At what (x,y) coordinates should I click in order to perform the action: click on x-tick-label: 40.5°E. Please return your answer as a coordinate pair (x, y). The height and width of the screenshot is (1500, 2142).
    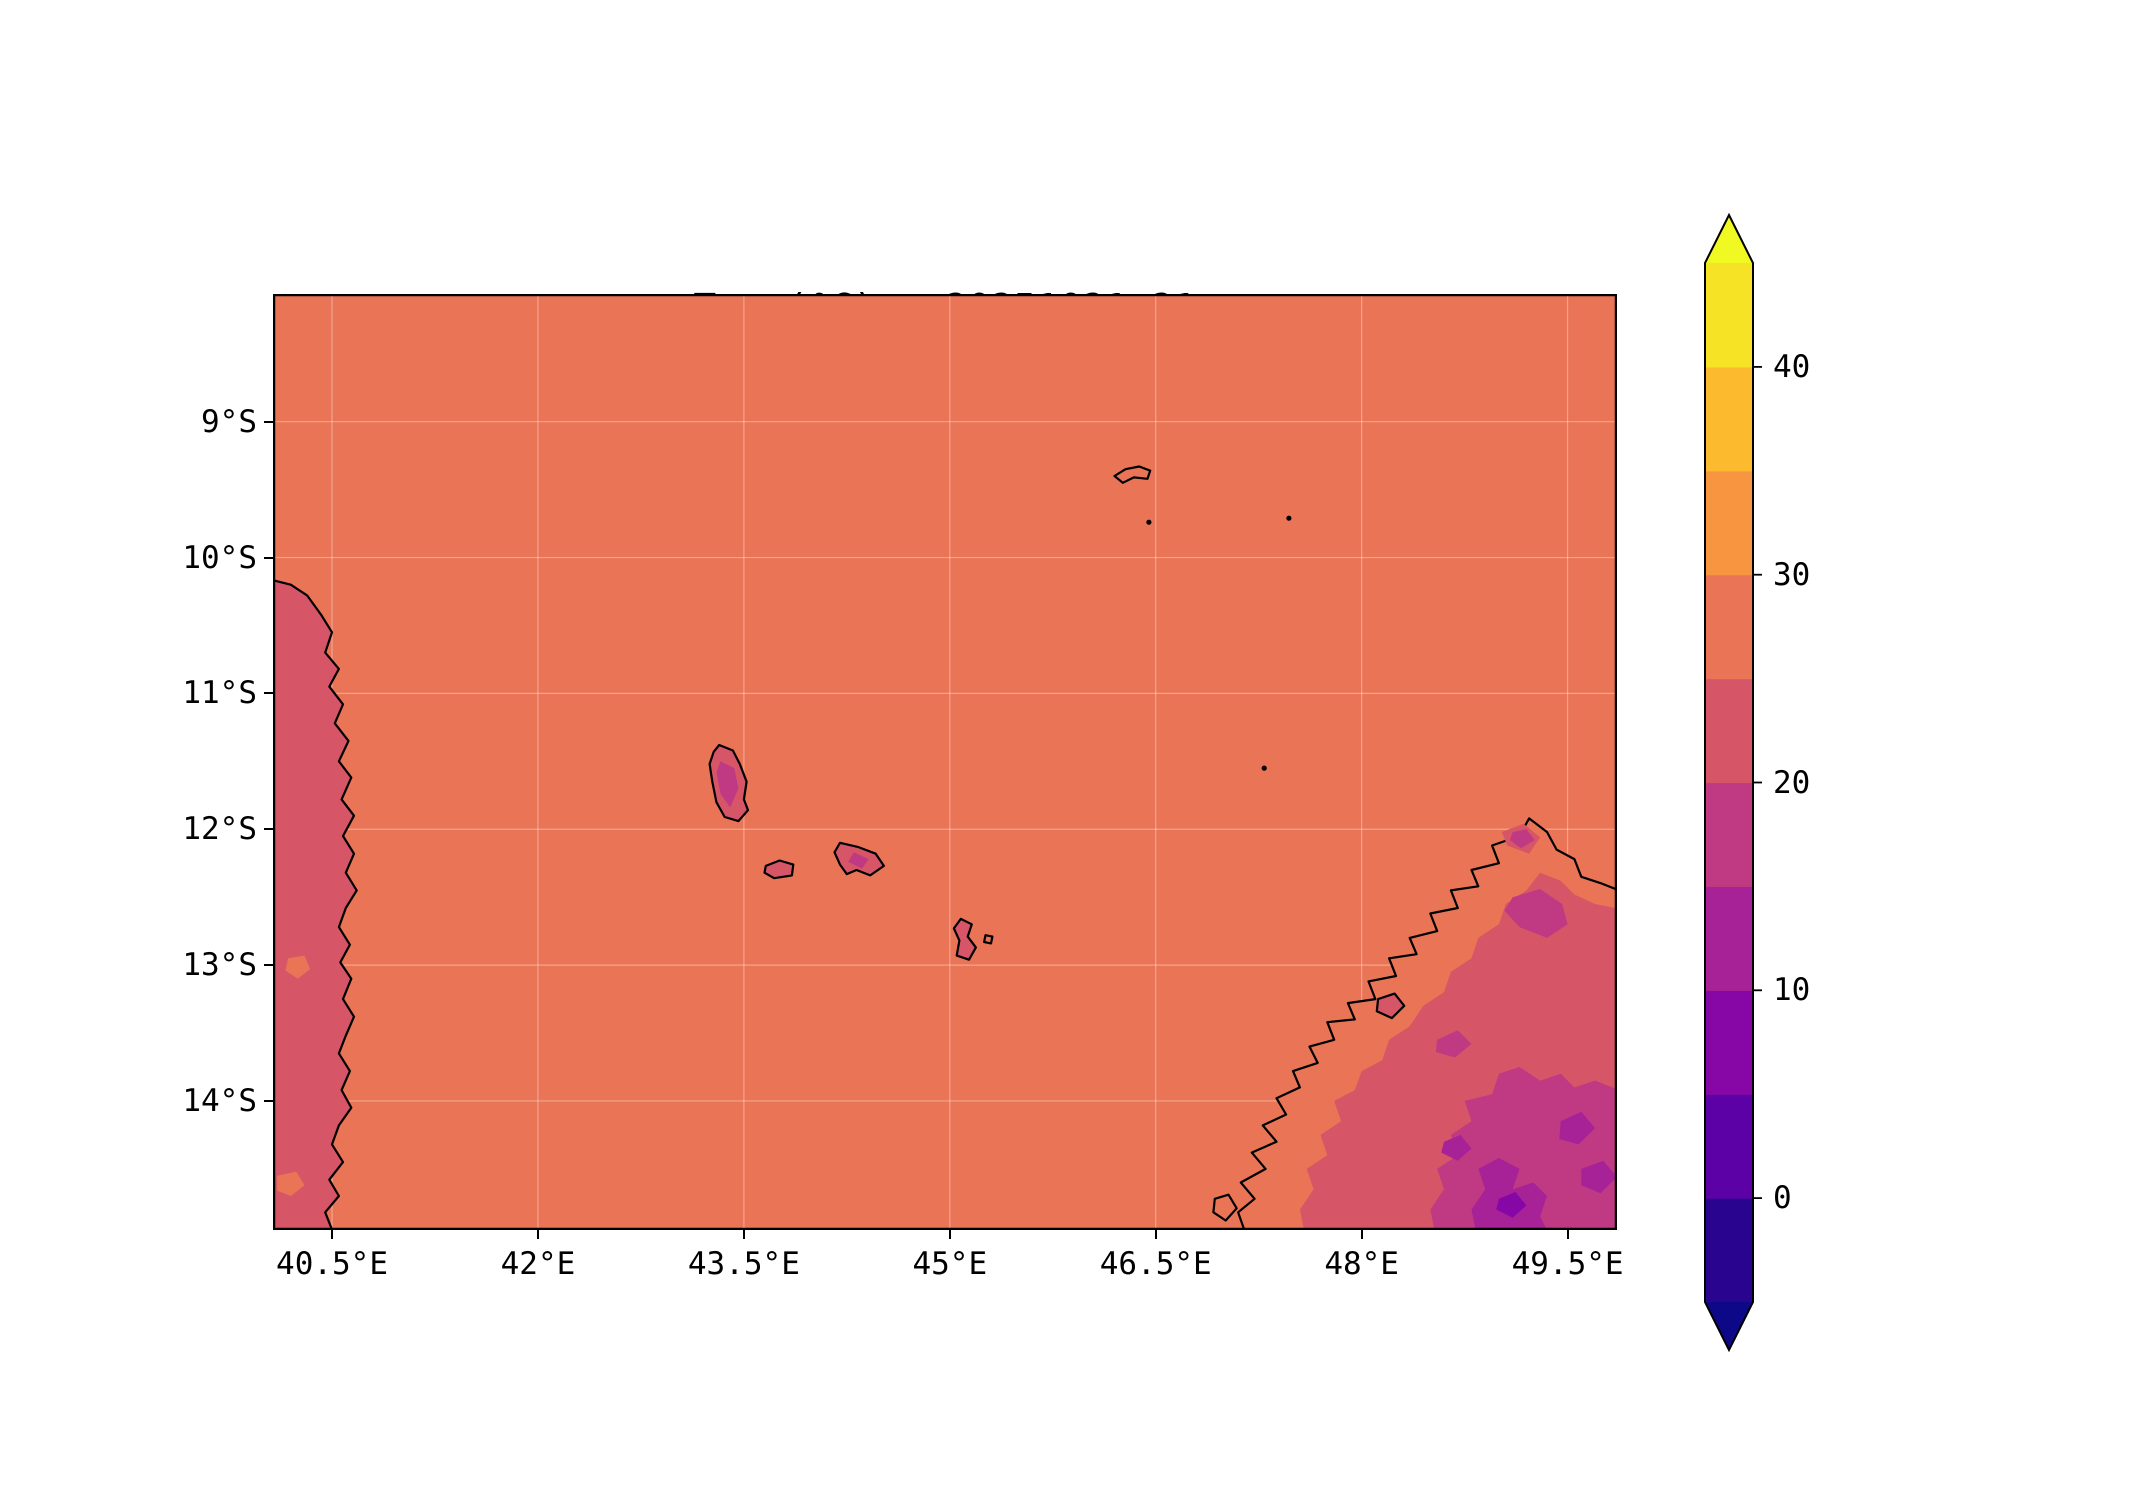
    Looking at the image, I should click on (332, 1264).